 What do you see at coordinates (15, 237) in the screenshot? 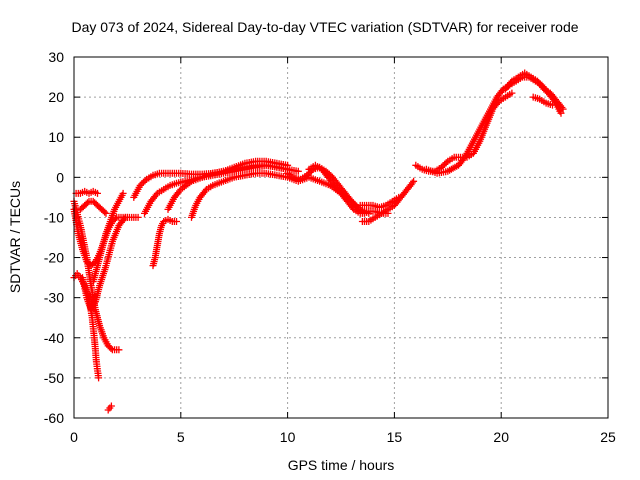
I see `y-axis-label: SDTVAR / TECUs` at bounding box center [15, 237].